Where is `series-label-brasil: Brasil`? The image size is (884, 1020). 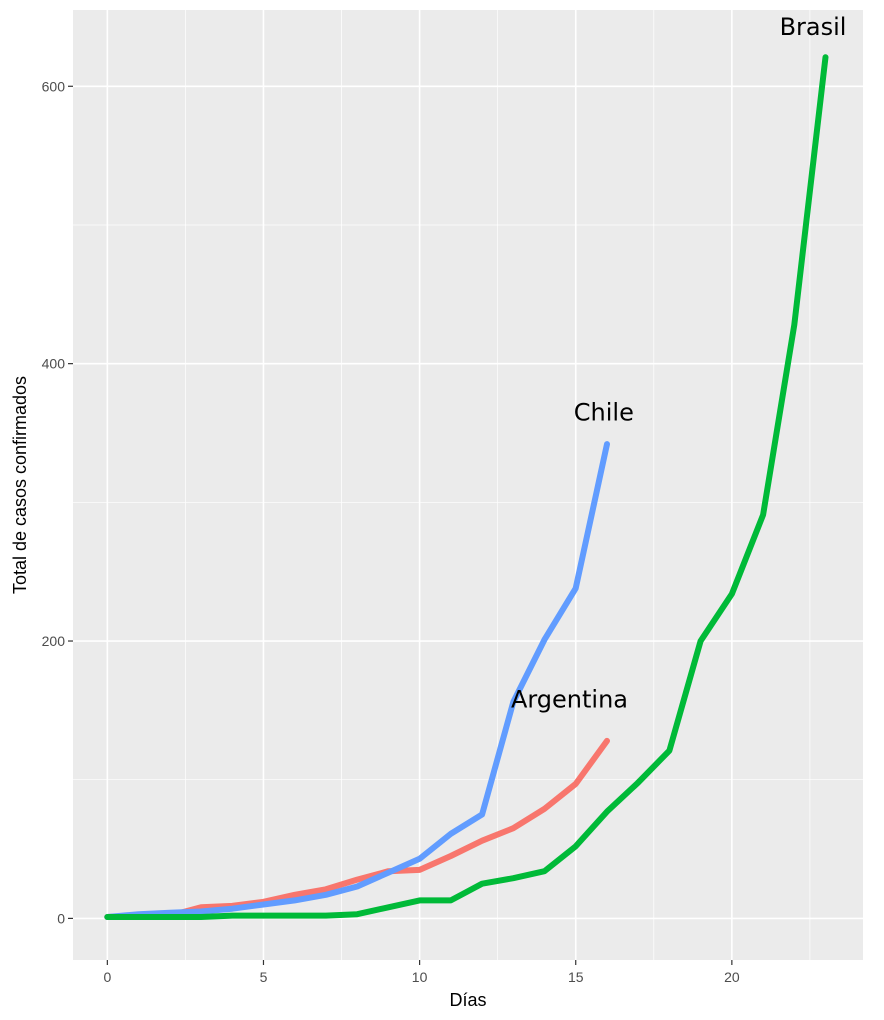
series-label-brasil: Brasil is located at coordinates (813, 27).